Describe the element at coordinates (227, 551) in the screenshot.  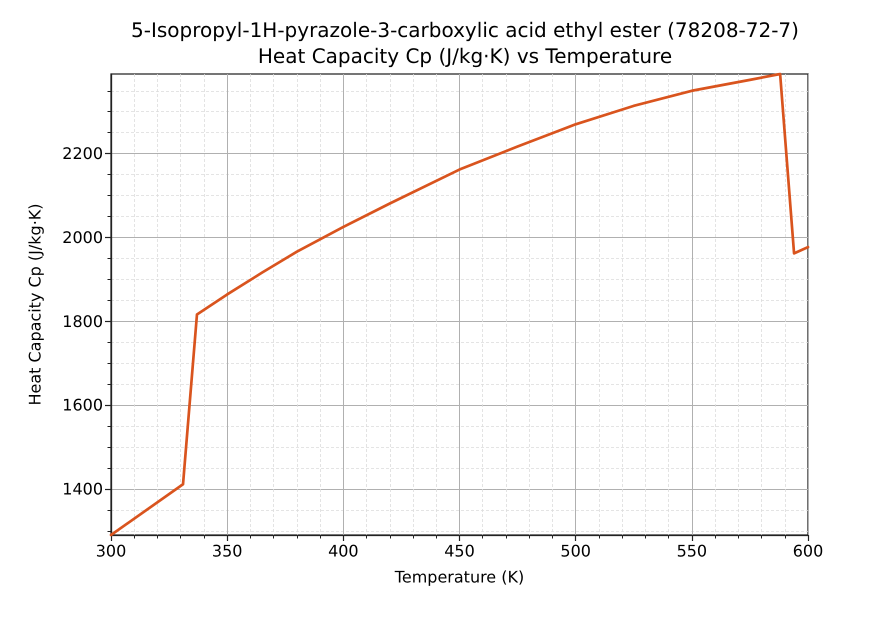
I see `x-tick-label: 350` at that location.